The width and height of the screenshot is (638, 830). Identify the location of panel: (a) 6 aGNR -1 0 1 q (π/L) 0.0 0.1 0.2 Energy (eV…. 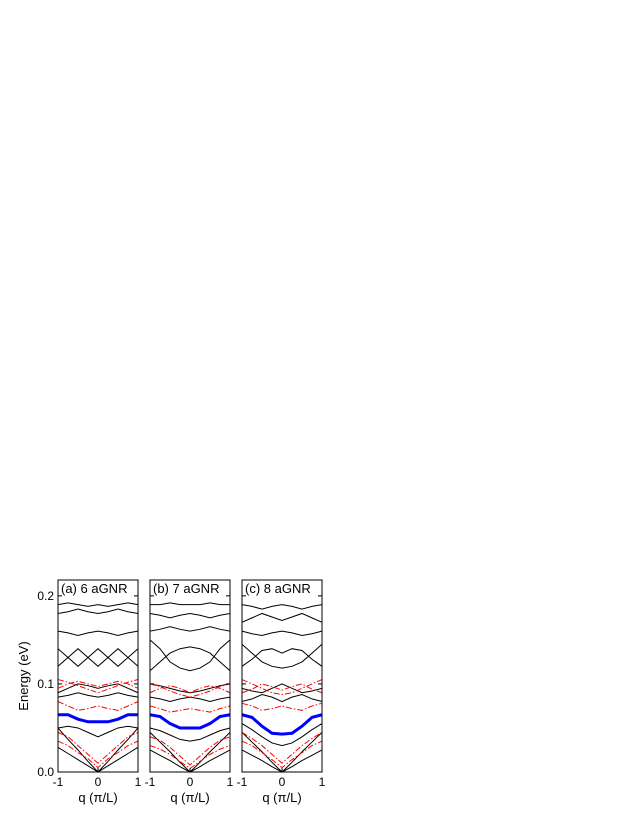
(79, 692).